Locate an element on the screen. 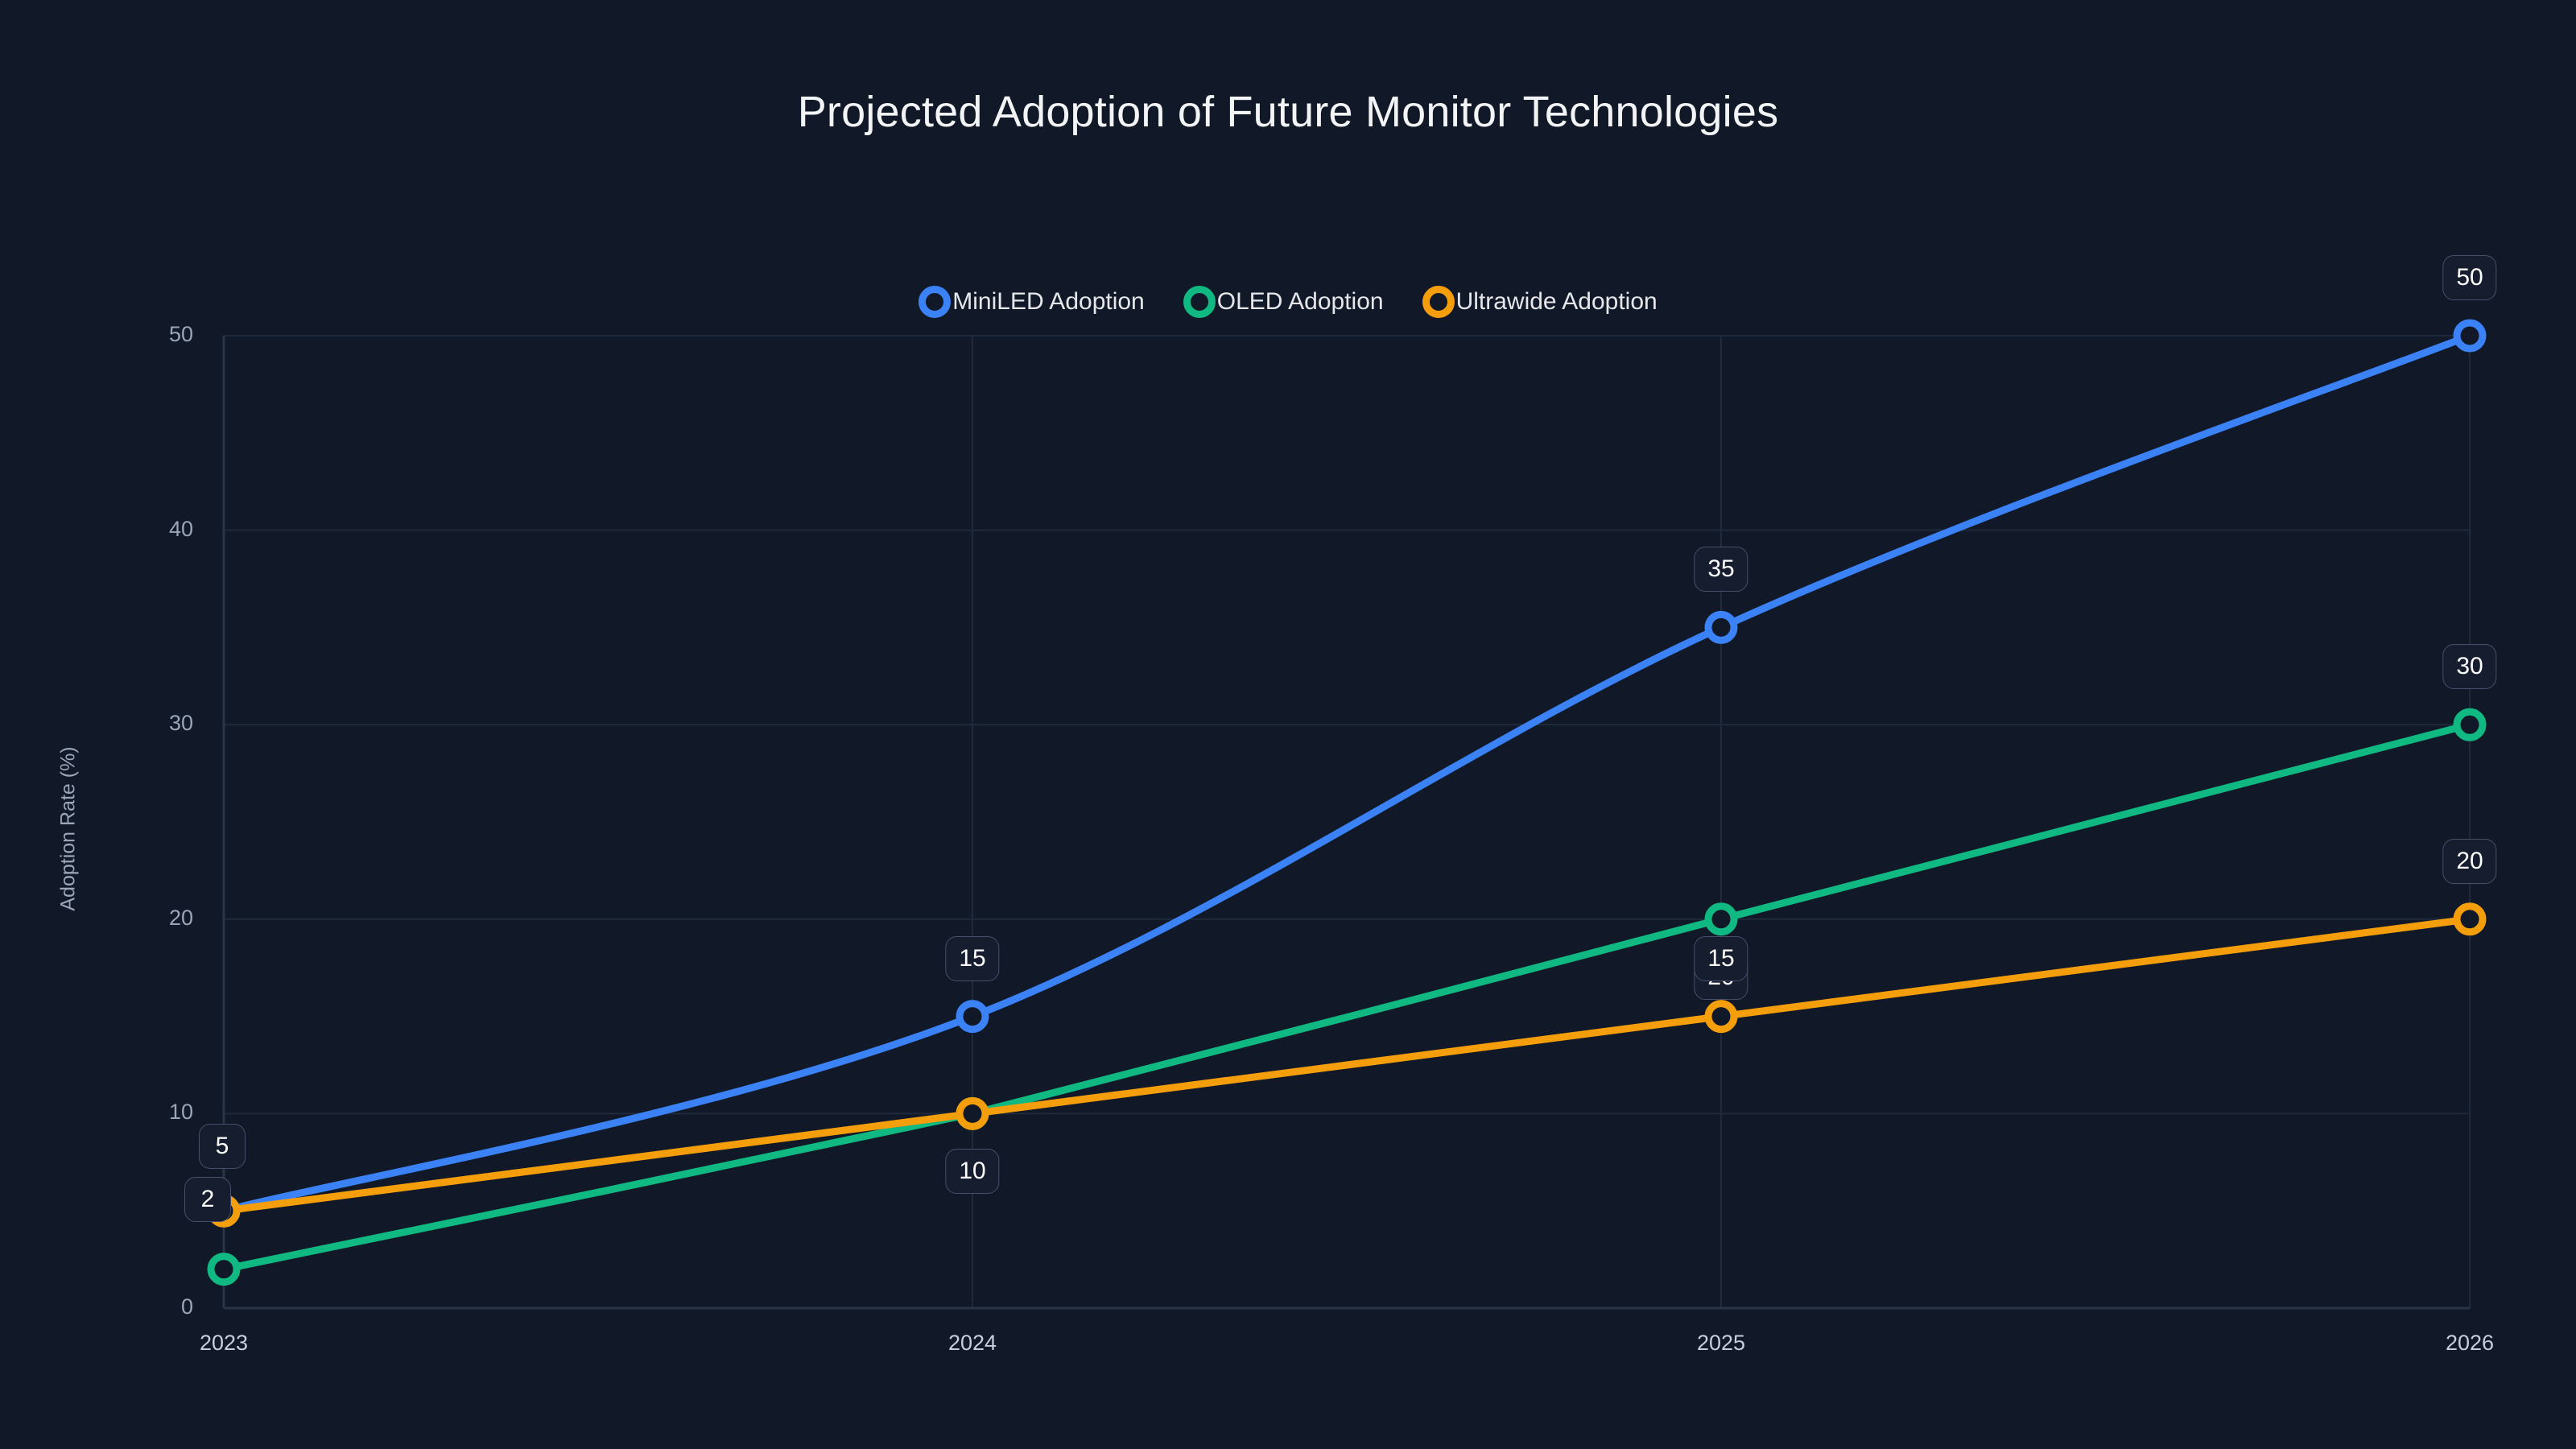 The height and width of the screenshot is (1449, 2576). y-axis-tick-label: 0 is located at coordinates (186, 1306).